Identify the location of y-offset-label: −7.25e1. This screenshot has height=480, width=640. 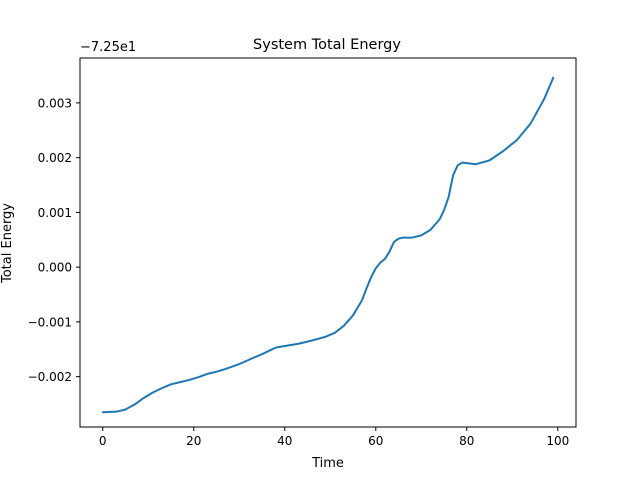
(108, 47).